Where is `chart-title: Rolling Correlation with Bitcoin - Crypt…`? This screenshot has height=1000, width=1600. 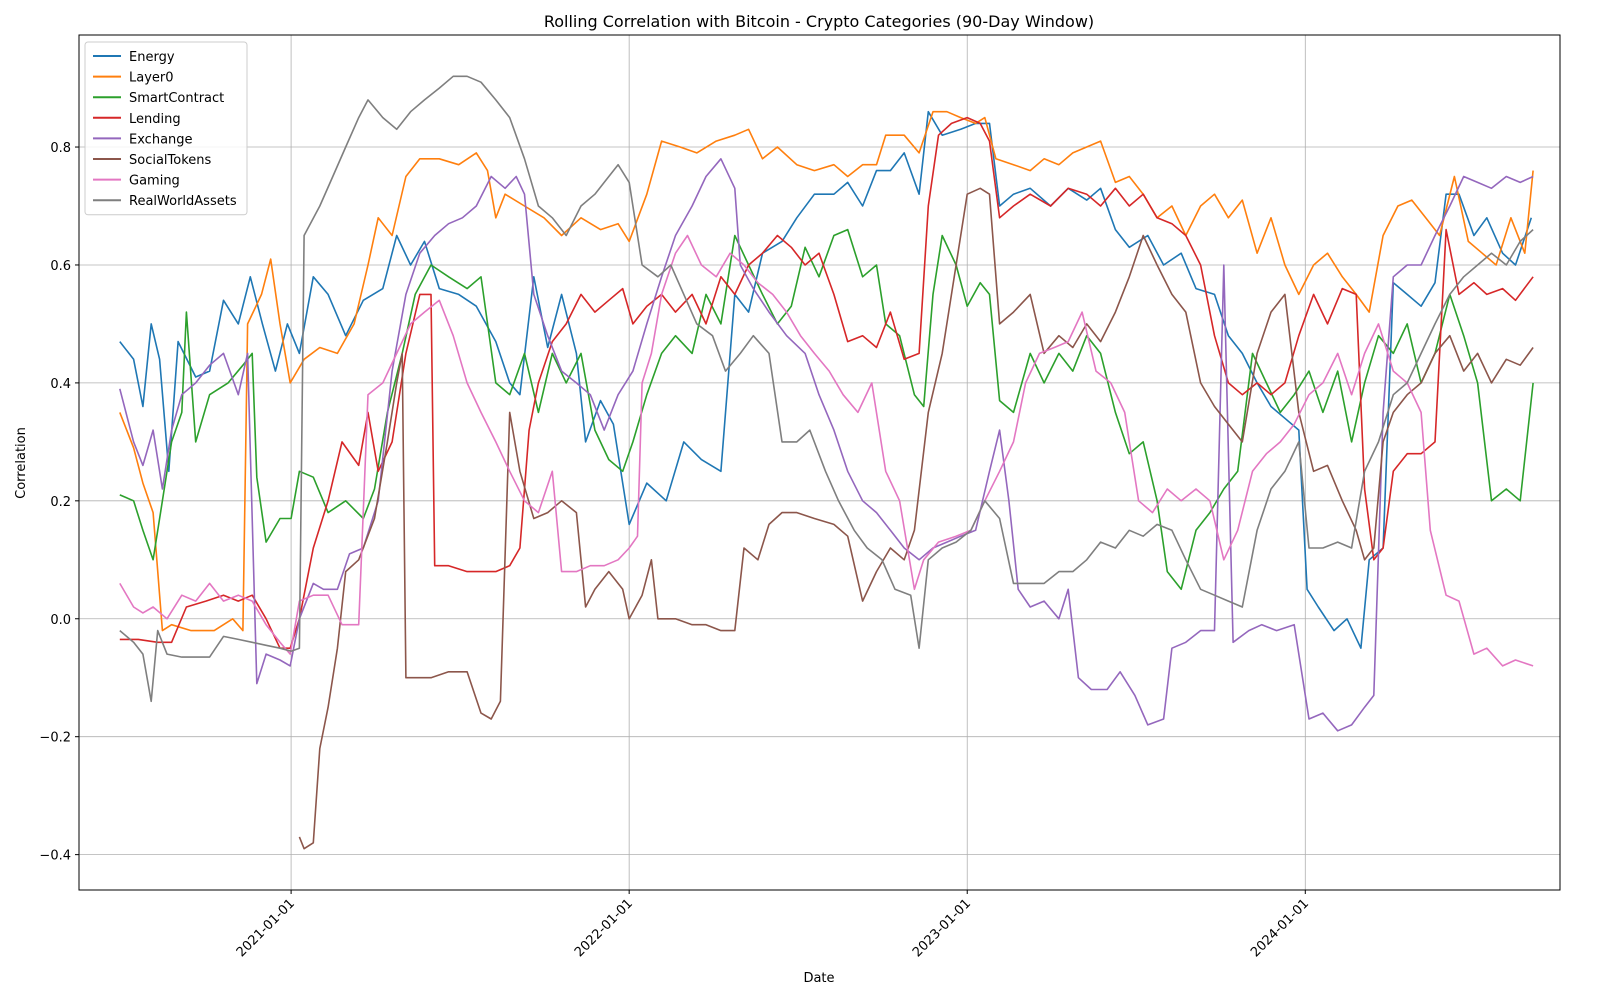 chart-title: Rolling Correlation with Bitcoin - Crypt… is located at coordinates (819, 21).